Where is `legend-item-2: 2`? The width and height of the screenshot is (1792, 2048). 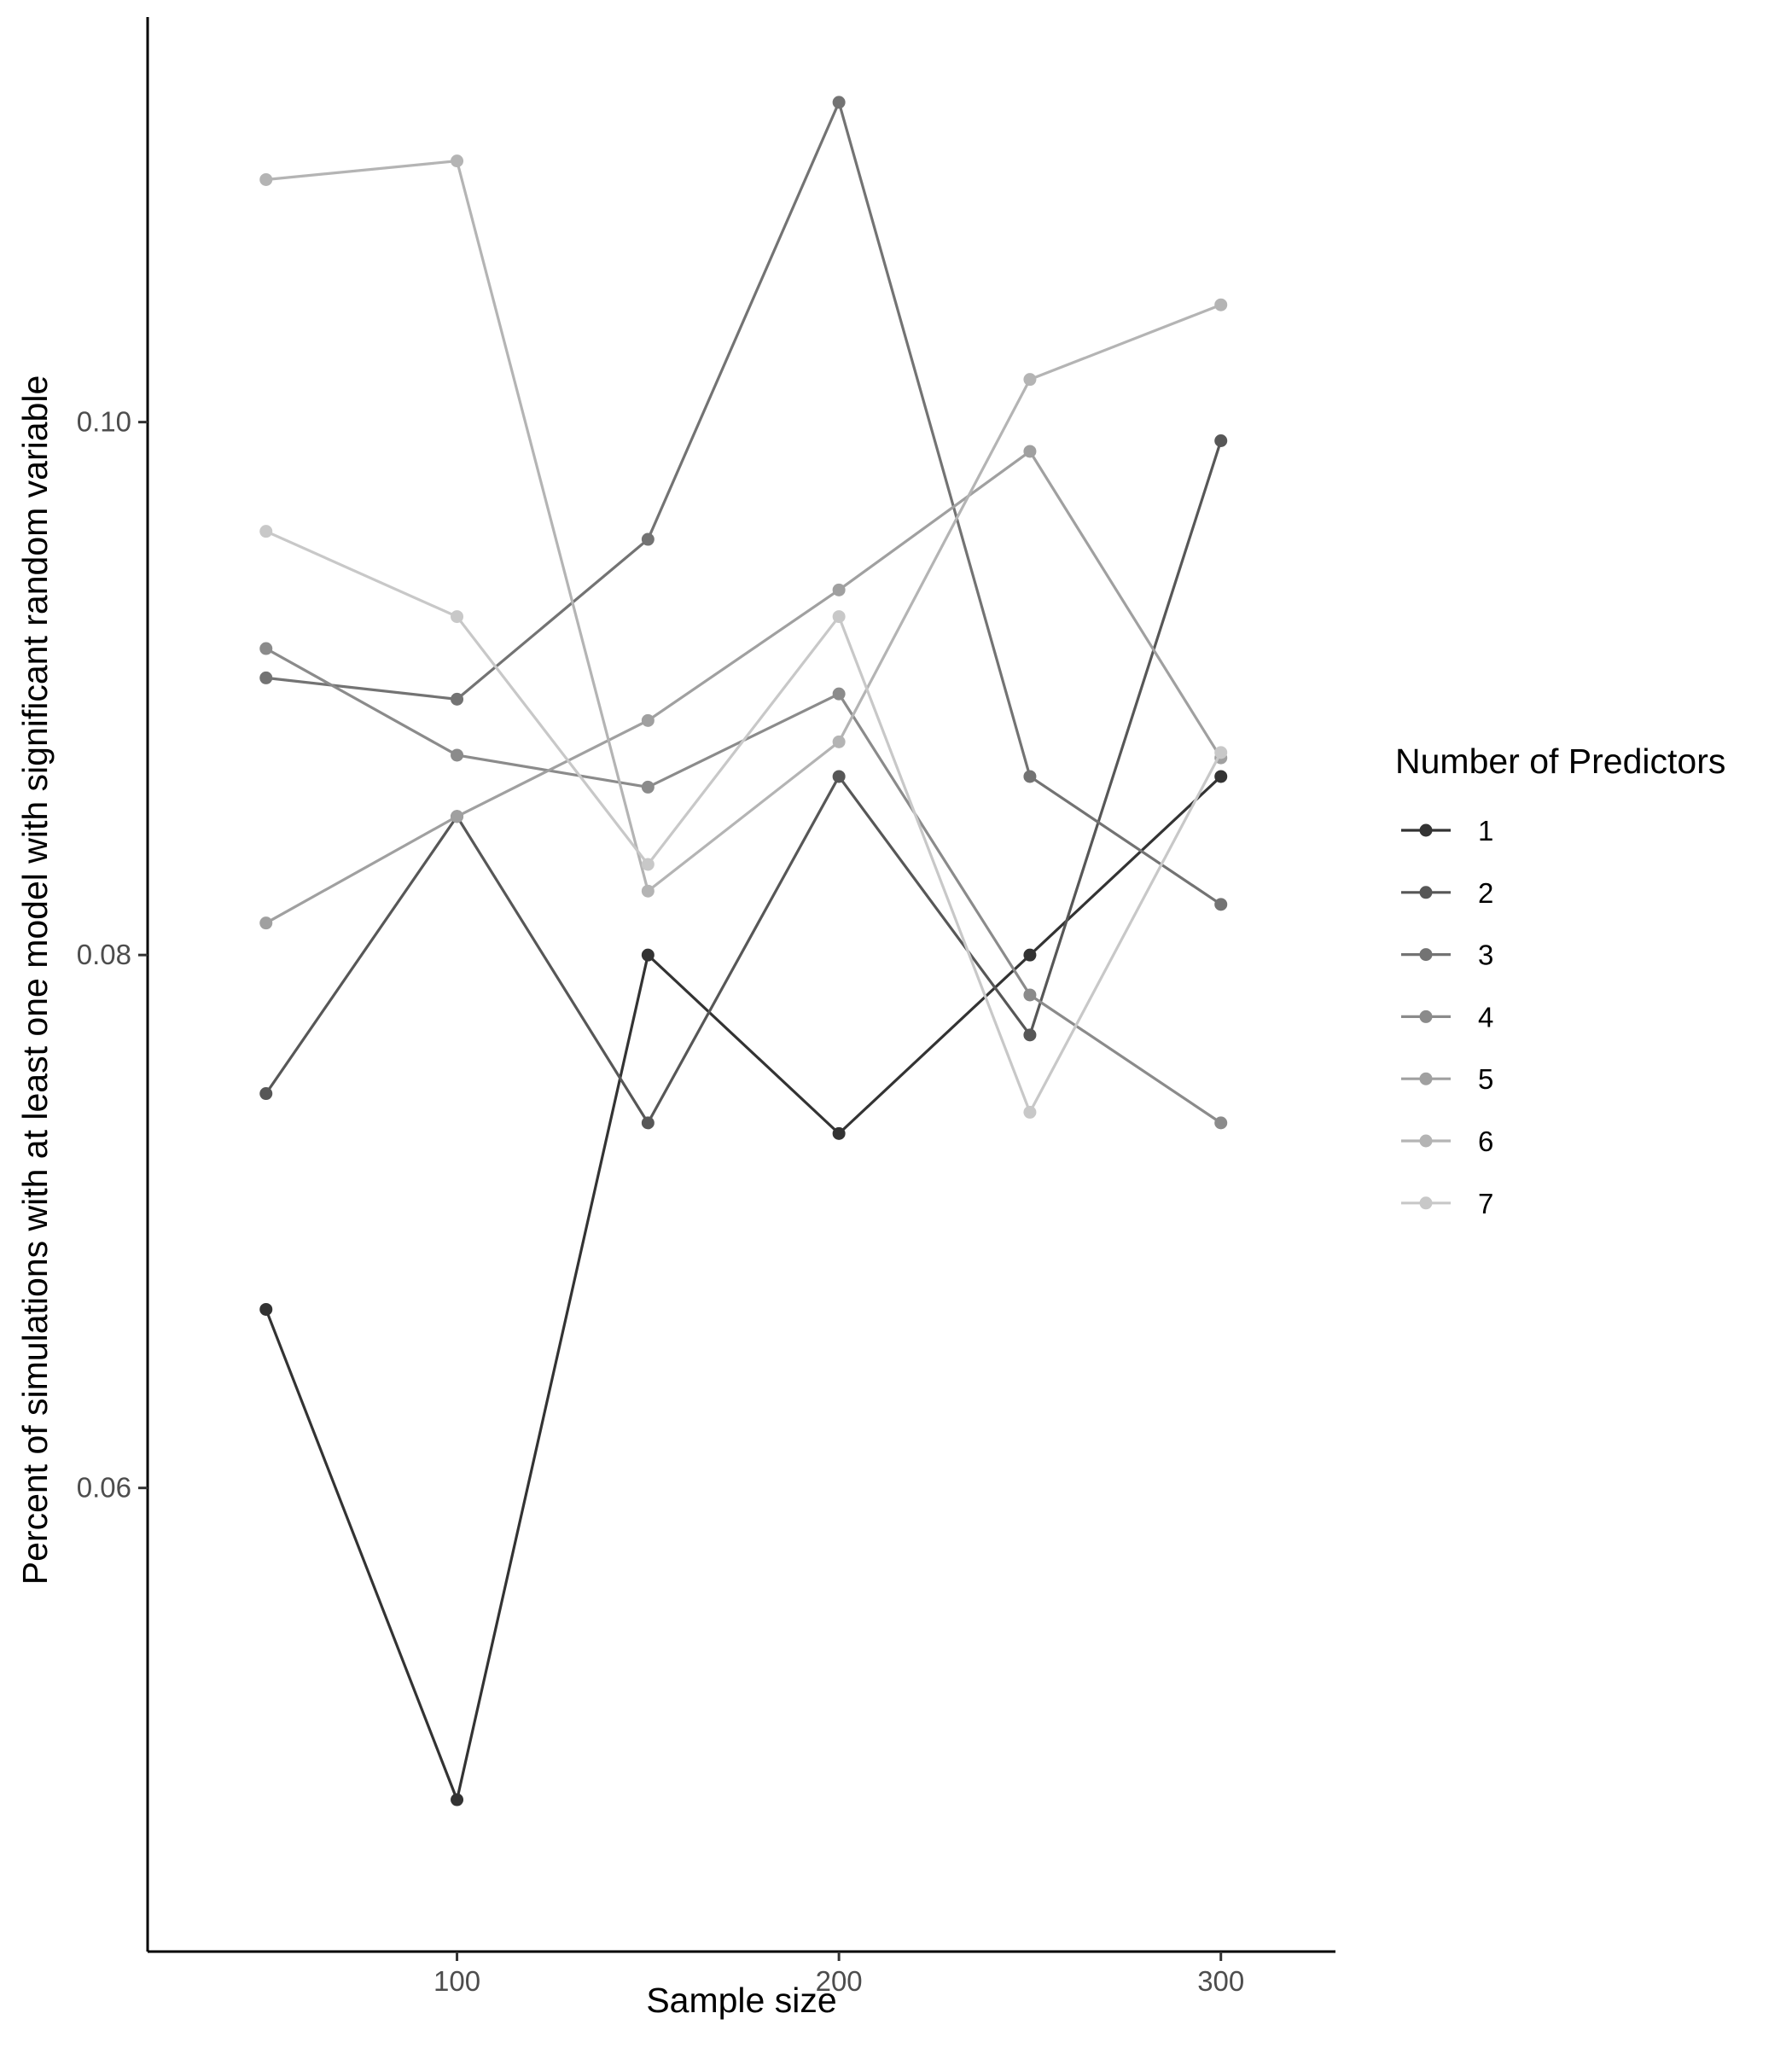 legend-item-2: 2 is located at coordinates (1447, 893).